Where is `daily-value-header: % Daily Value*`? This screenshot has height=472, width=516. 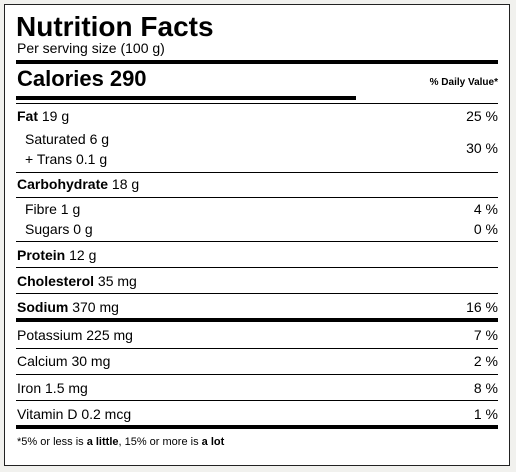
daily-value-header: % Daily Value* is located at coordinates (463, 82).